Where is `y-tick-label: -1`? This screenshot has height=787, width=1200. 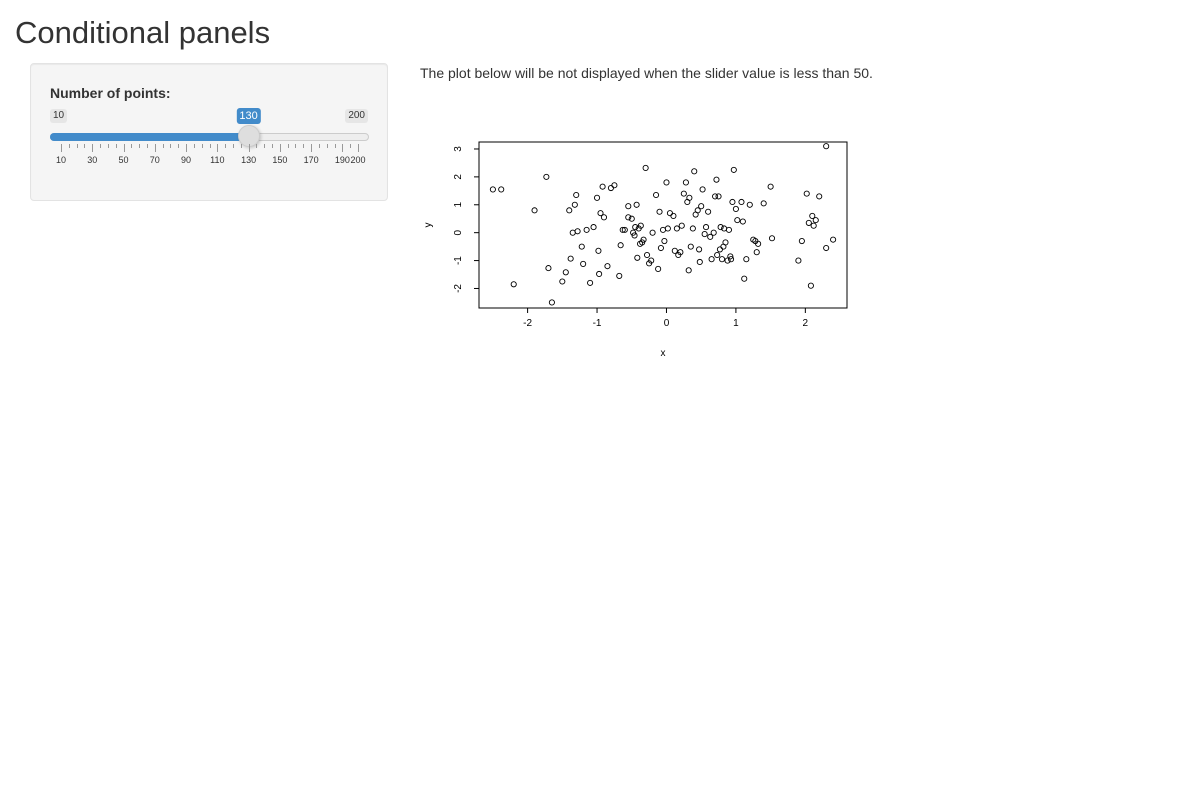 y-tick-label: -1 is located at coordinates (458, 260).